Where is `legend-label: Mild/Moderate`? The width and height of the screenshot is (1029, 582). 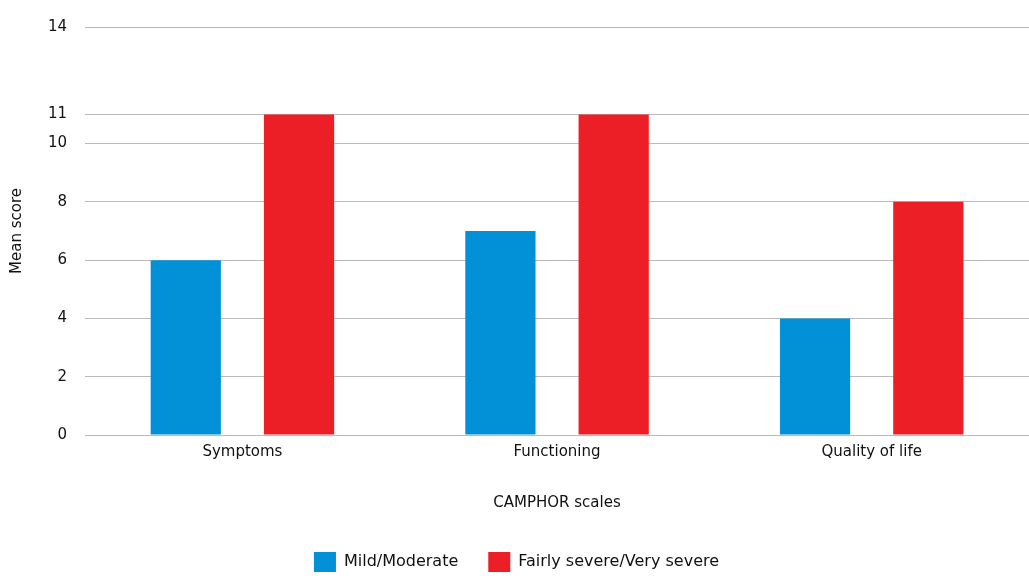 legend-label: Mild/Moderate is located at coordinates (401, 561).